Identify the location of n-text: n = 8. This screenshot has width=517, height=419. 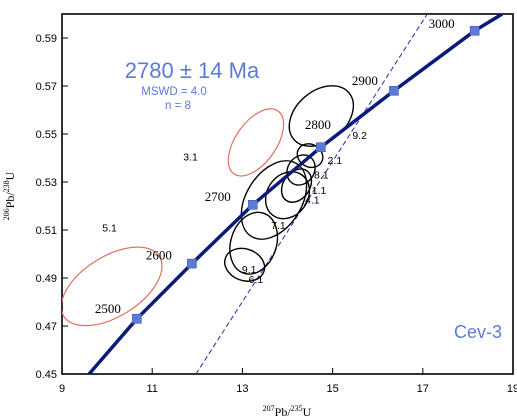
(178, 106).